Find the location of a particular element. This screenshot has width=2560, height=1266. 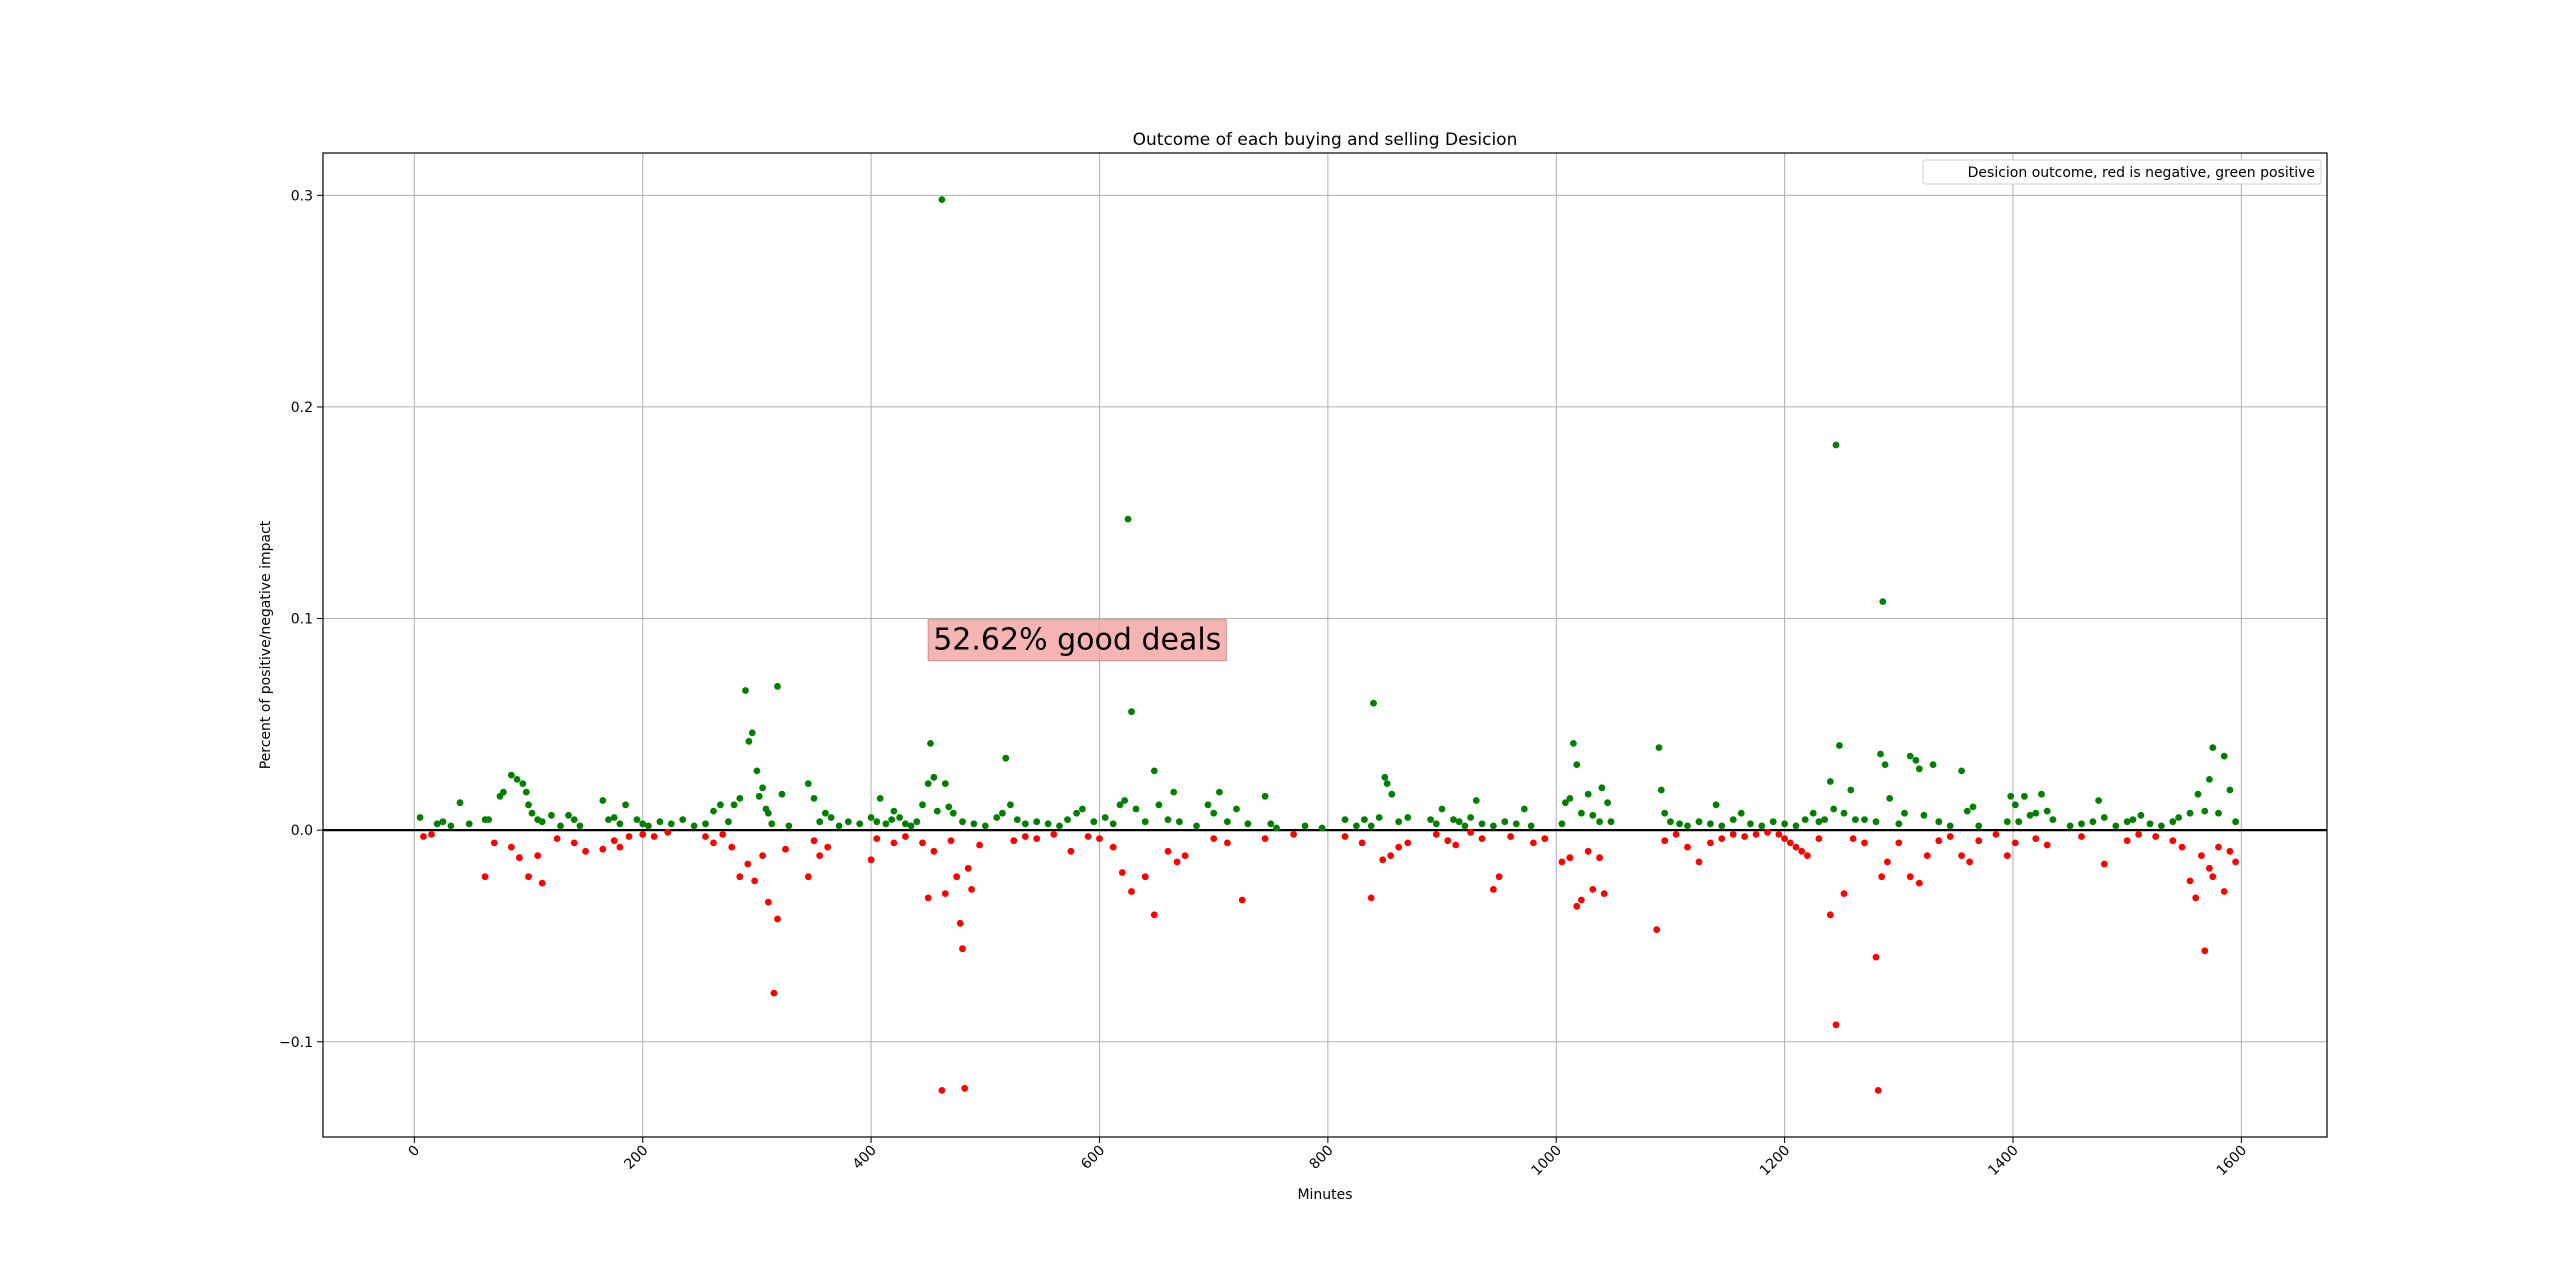

x-axis-label: Minutes is located at coordinates (1324, 1195).